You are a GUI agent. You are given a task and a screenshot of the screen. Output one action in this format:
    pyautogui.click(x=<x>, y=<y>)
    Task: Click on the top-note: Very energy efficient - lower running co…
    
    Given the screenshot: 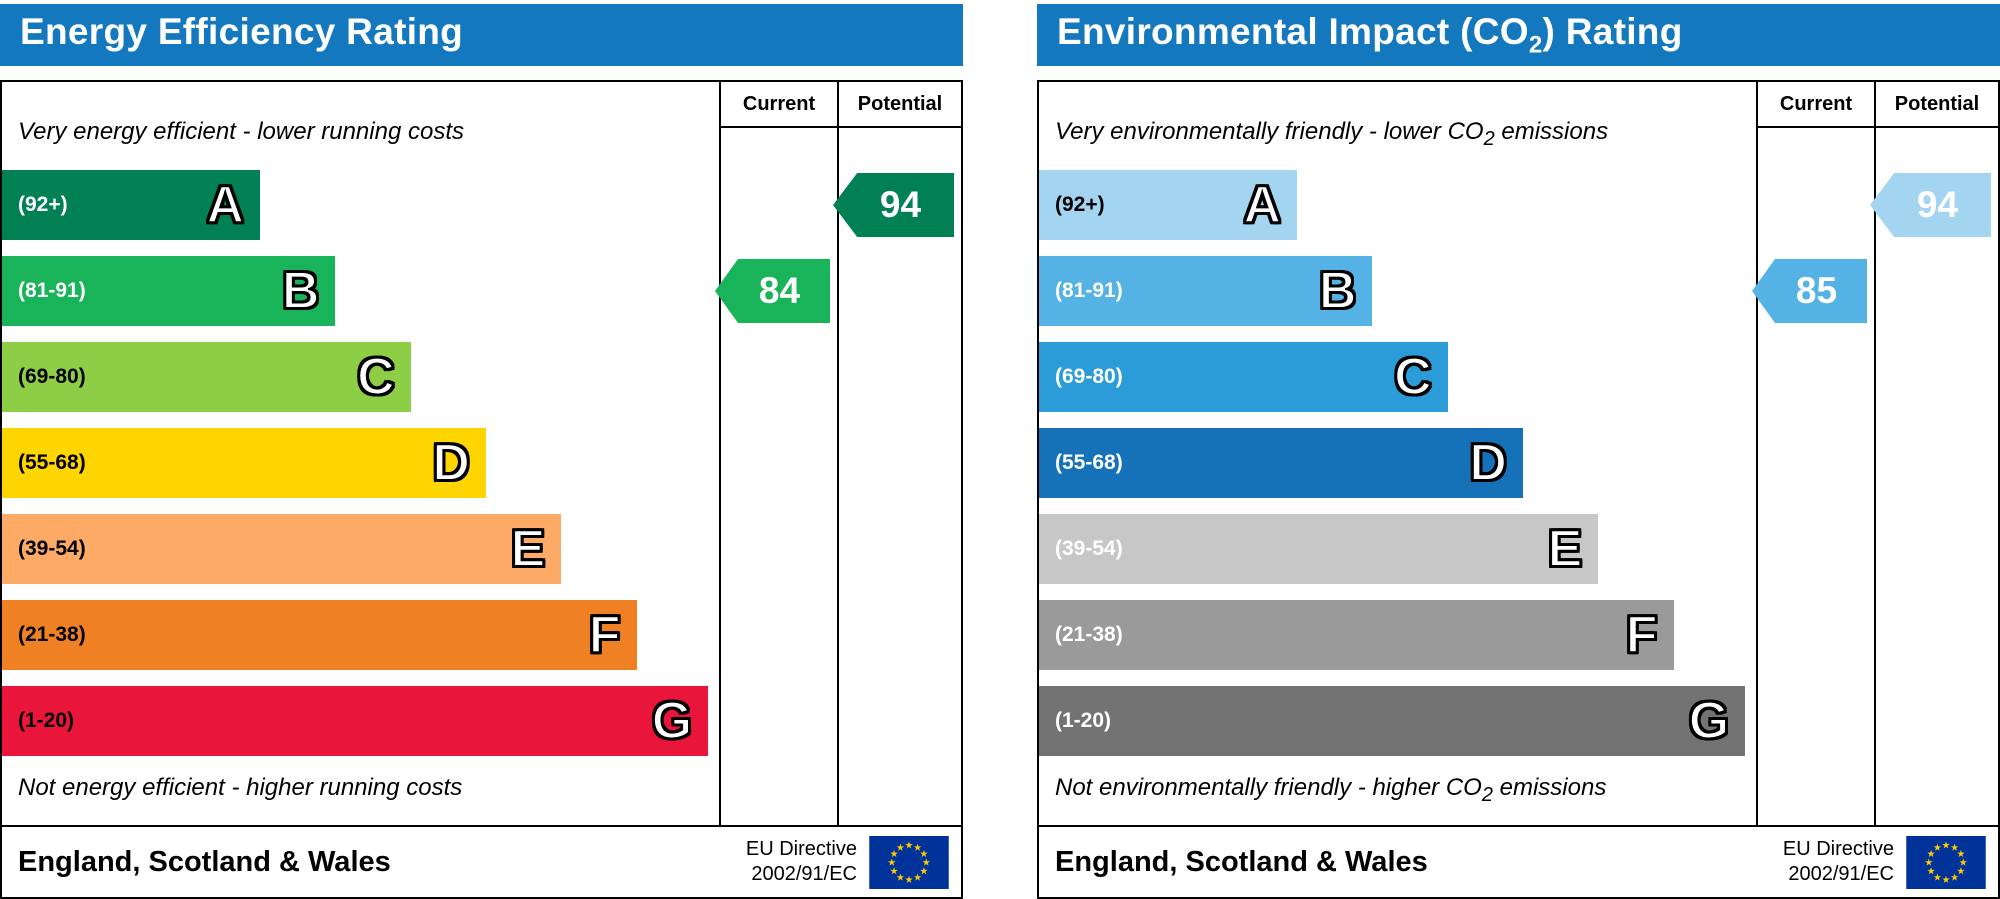 What is the action you would take?
    pyautogui.click(x=360, y=132)
    